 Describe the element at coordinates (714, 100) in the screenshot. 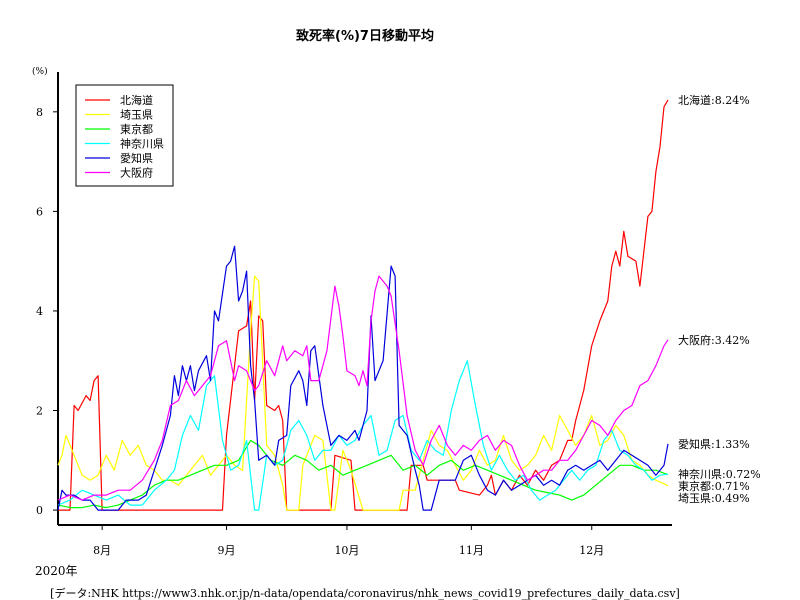

I see `series-end-label: 北海道:8.24%` at that location.